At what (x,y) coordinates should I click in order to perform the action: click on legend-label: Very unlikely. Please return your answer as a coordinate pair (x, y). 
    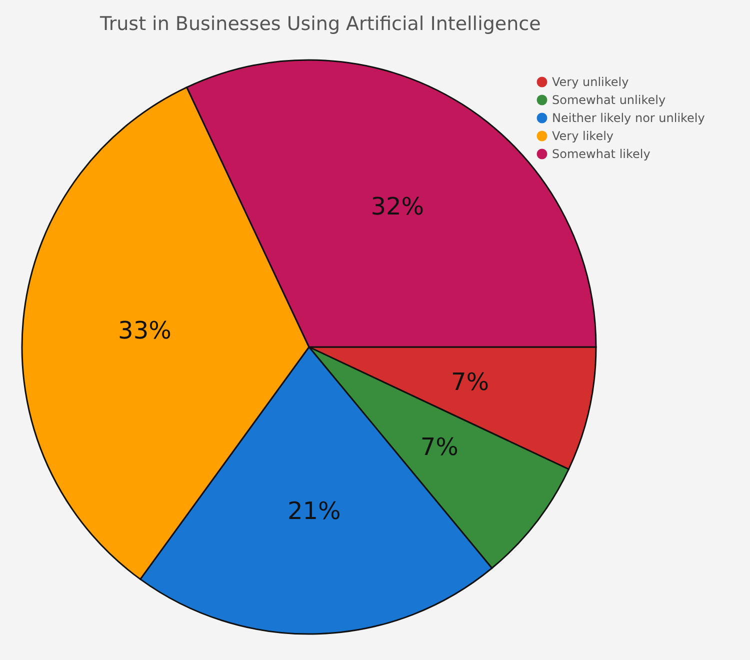
    Looking at the image, I should click on (590, 82).